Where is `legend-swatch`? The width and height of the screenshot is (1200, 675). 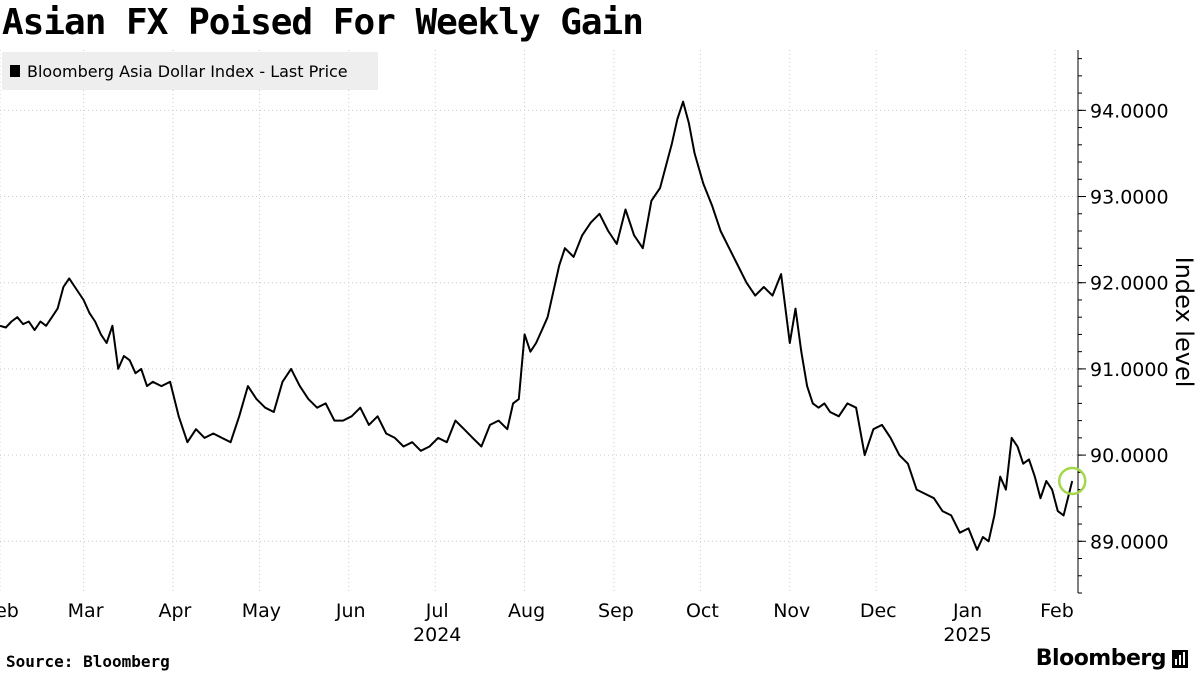 legend-swatch is located at coordinates (15, 71).